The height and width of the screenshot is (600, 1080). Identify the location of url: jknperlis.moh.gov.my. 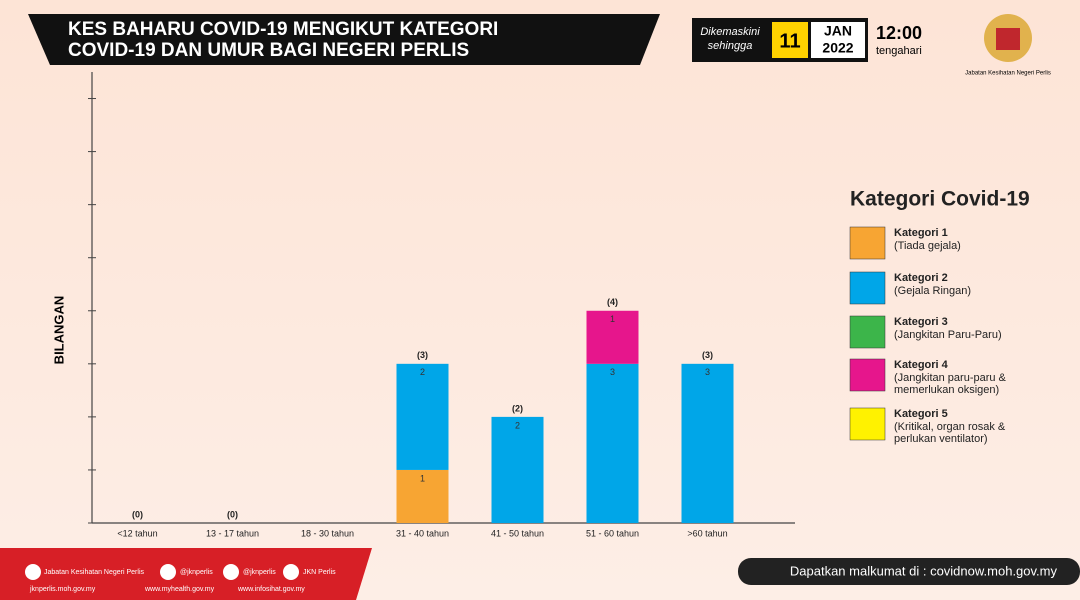
(62, 589).